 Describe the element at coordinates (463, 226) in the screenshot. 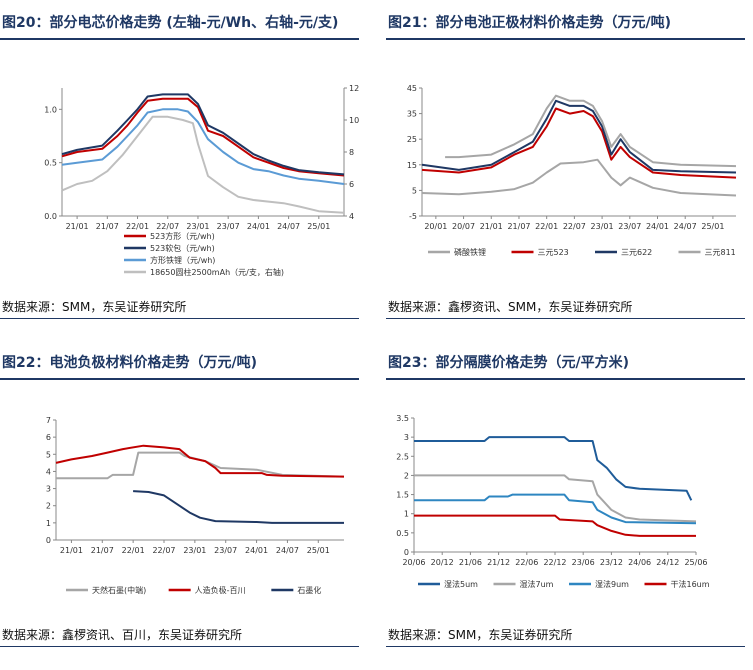

I see `x-tick-label: 20/07` at that location.